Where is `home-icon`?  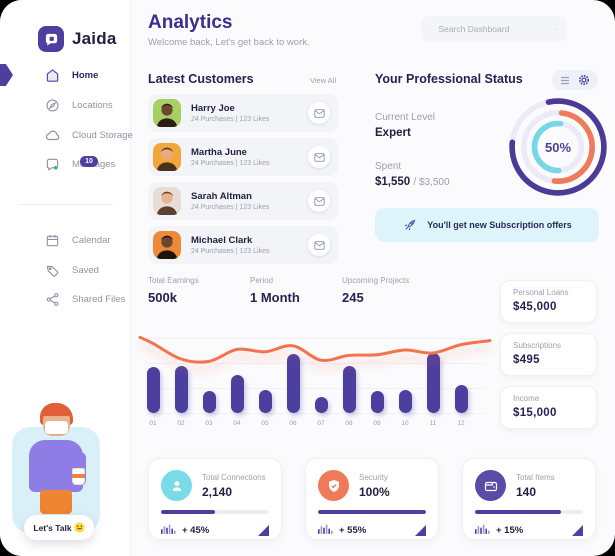 home-icon is located at coordinates (52, 75).